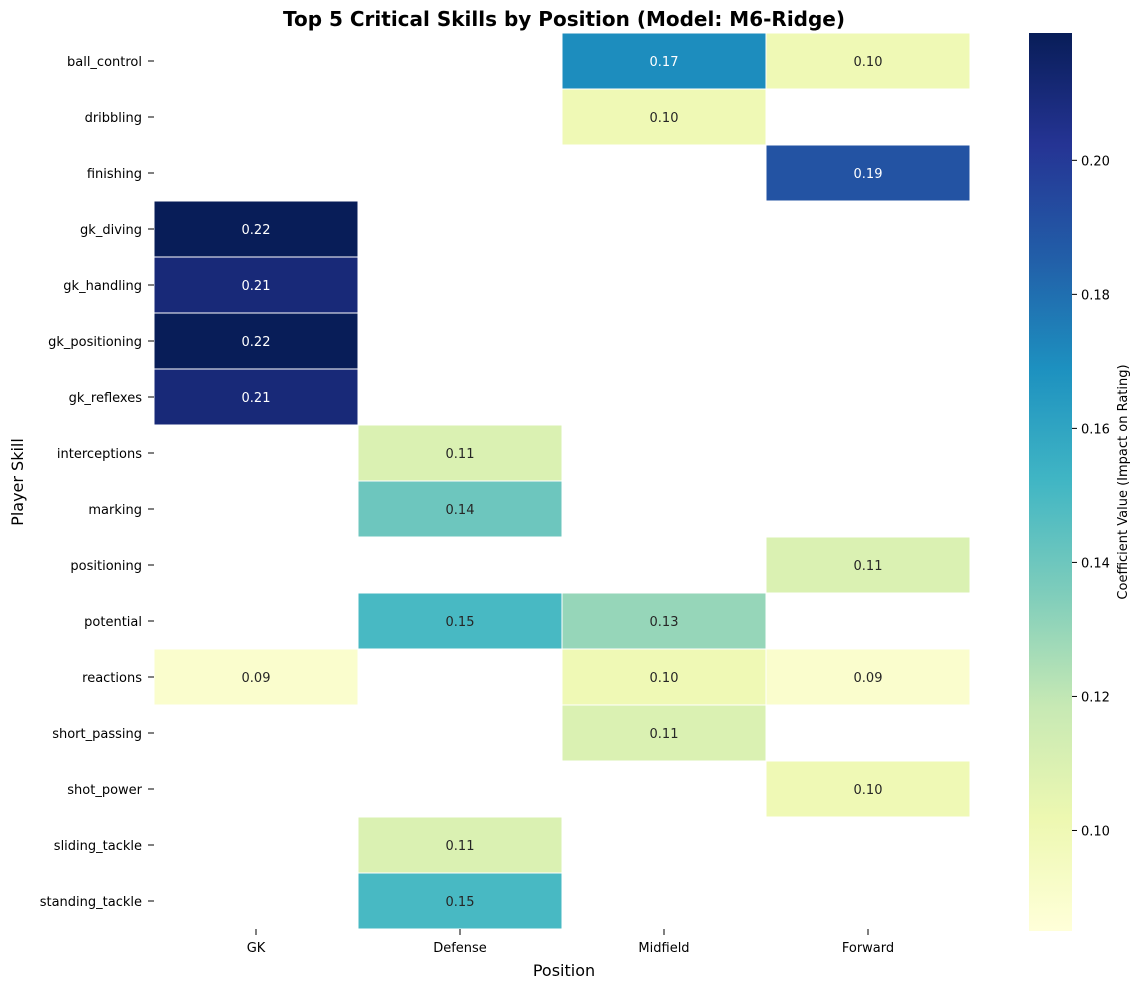  Describe the element at coordinates (106, 398) in the screenshot. I see `y-tick-label: gk_reflexes` at that location.